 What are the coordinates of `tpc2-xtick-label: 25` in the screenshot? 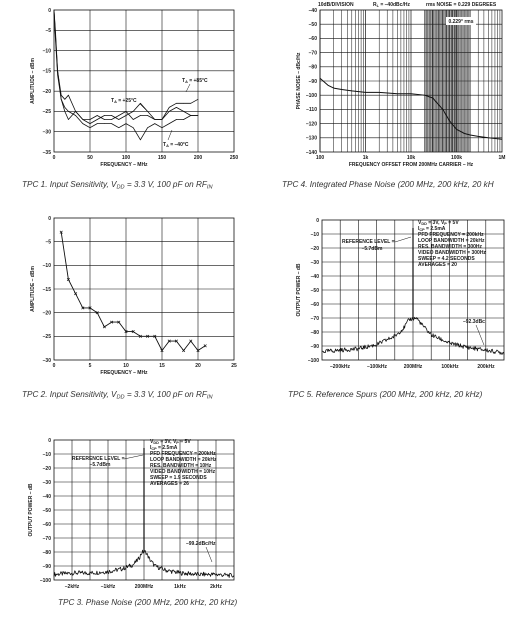 It's located at (234, 366).